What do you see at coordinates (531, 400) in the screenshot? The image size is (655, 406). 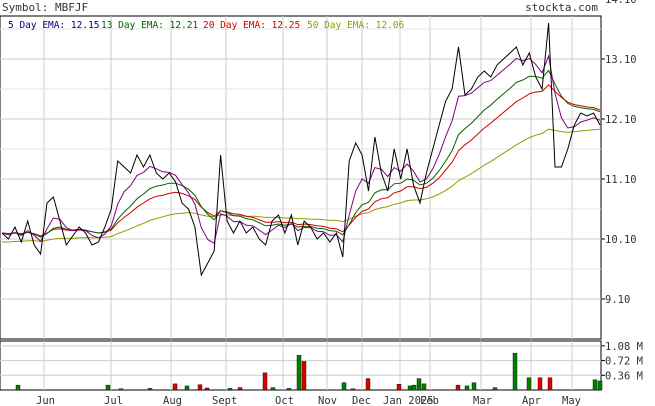 I see `x-tick-label: Apr` at bounding box center [531, 400].